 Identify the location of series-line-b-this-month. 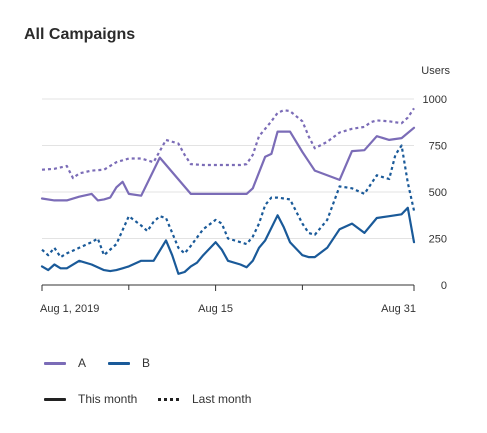
(228, 240).